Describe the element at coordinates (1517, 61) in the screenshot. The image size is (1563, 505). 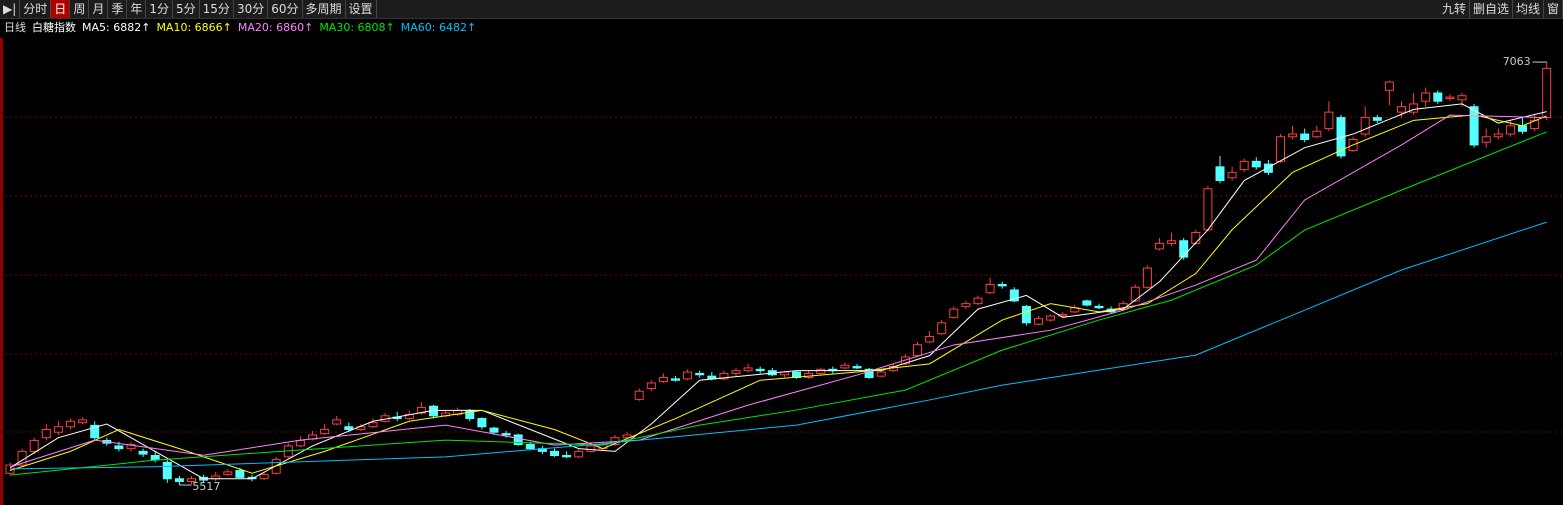
I see `annotation: 7063` at that location.